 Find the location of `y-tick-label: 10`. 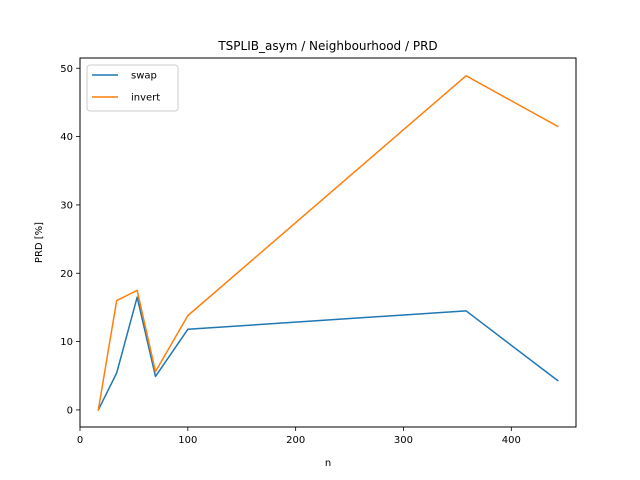

y-tick-label: 10 is located at coordinates (66, 342).